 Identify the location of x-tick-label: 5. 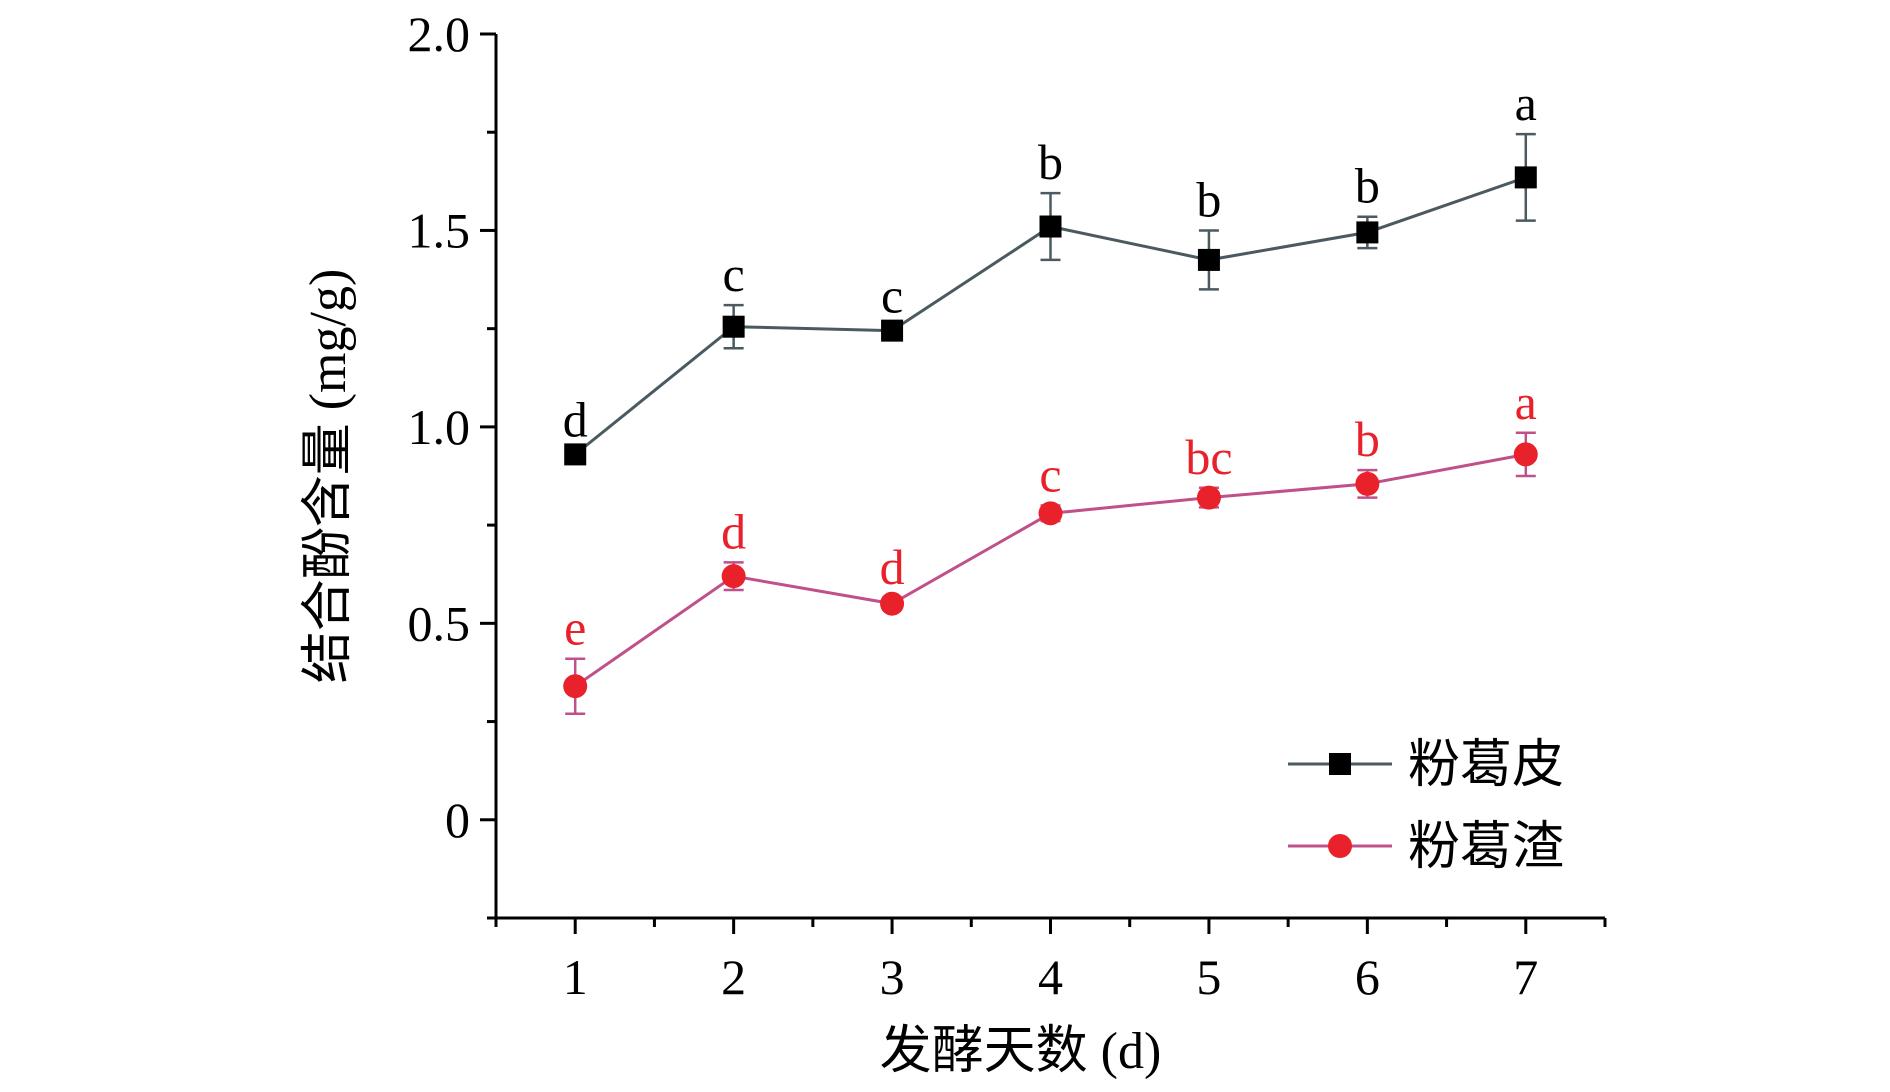
(1208, 977).